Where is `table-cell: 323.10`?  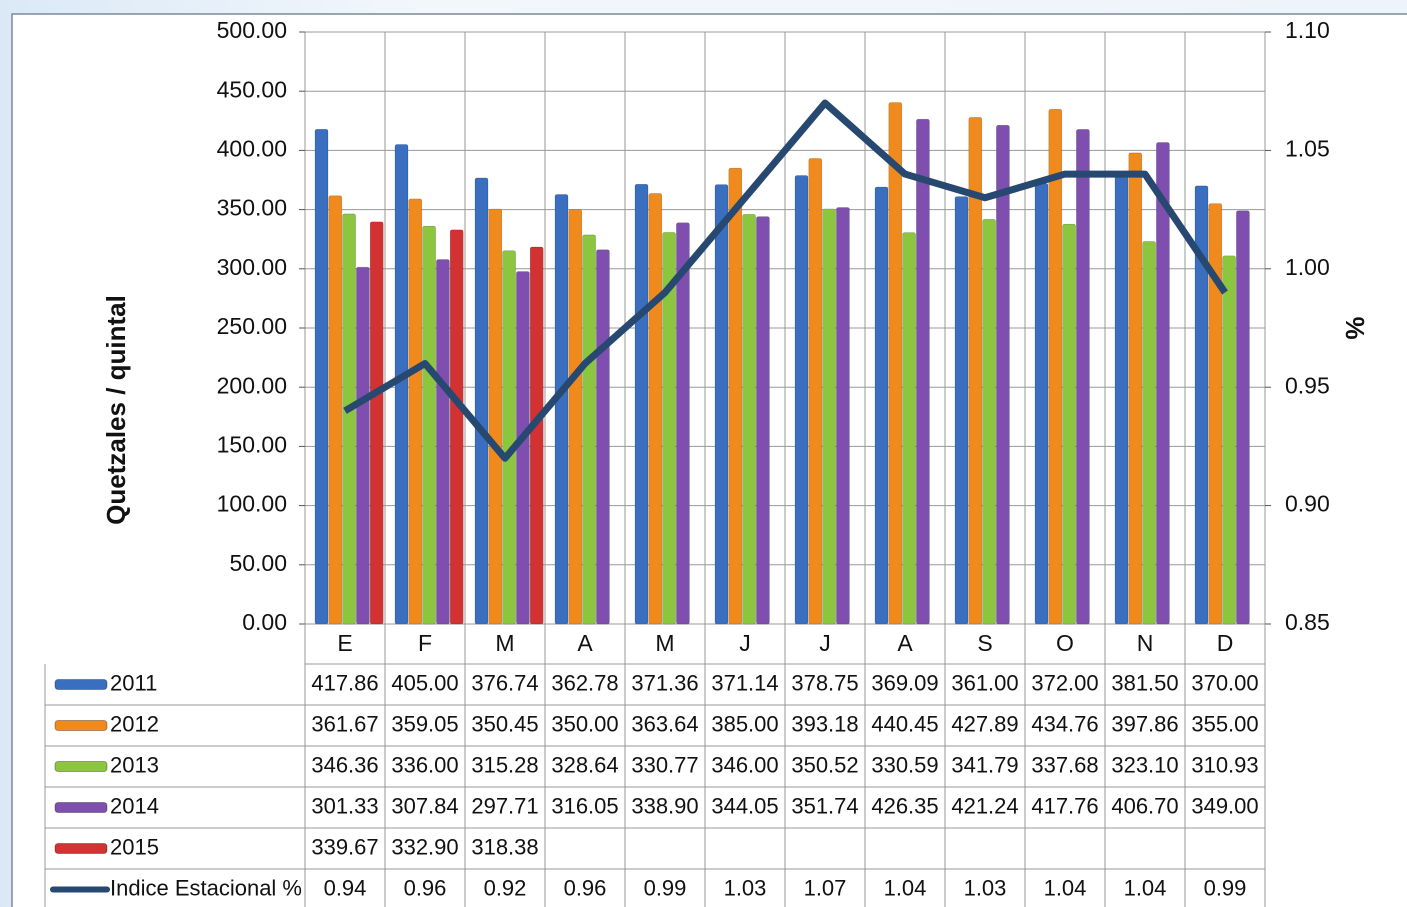
table-cell: 323.10 is located at coordinates (1144, 764).